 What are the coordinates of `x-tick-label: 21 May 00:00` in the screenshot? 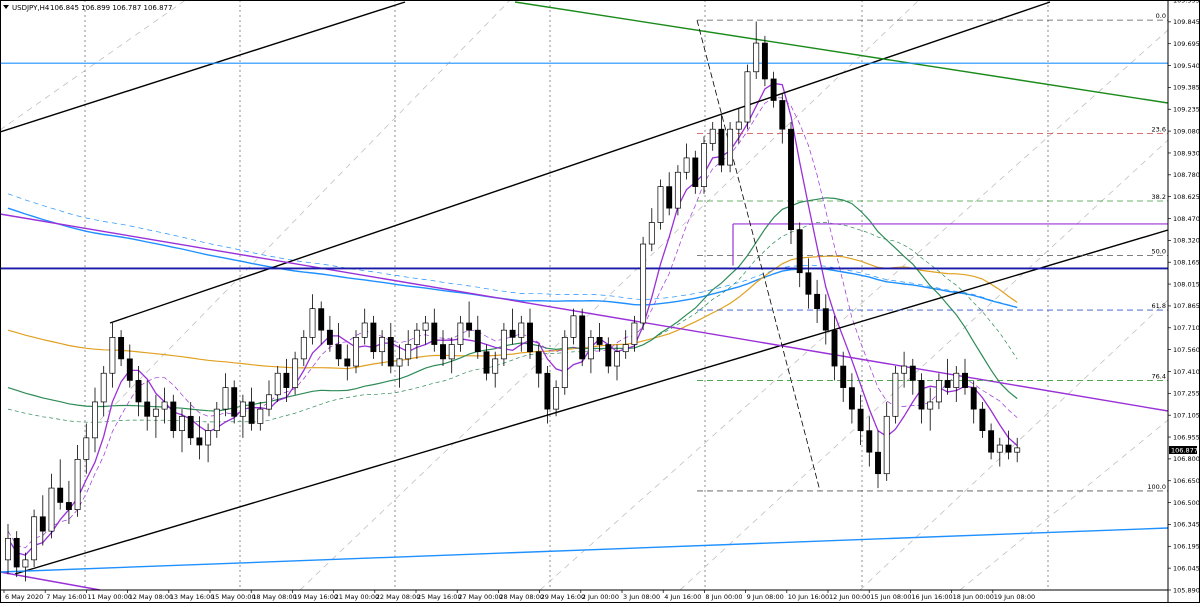 It's located at (357, 597).